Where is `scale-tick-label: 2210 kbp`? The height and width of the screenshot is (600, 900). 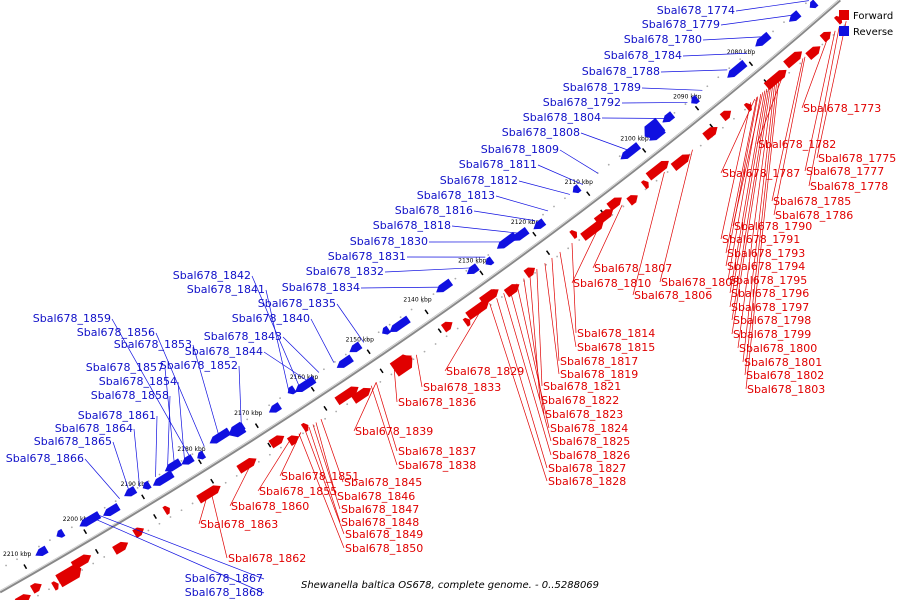
scale-tick-label: 2210 kbp is located at coordinates (17, 554).